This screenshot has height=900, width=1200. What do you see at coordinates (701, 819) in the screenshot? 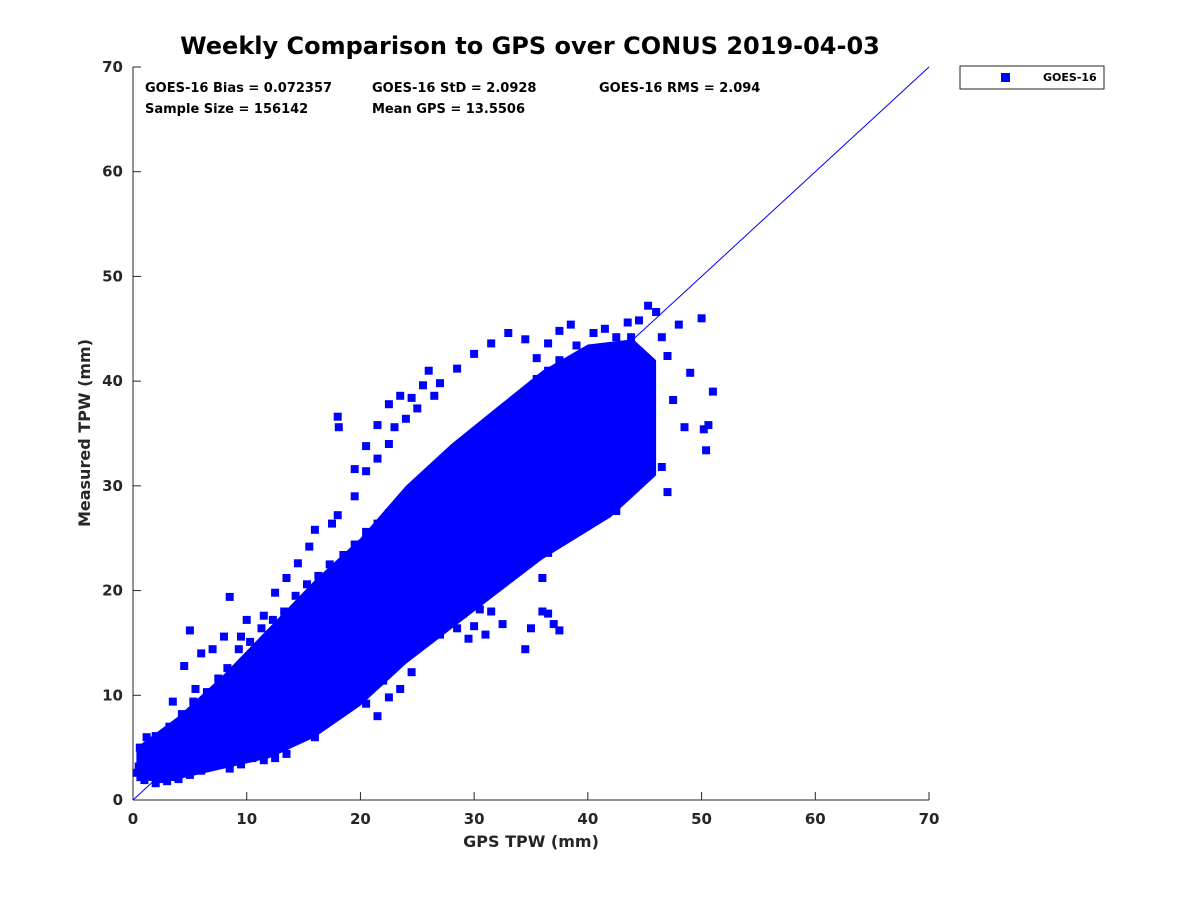
I see `x-tick-label: 50` at bounding box center [701, 819].